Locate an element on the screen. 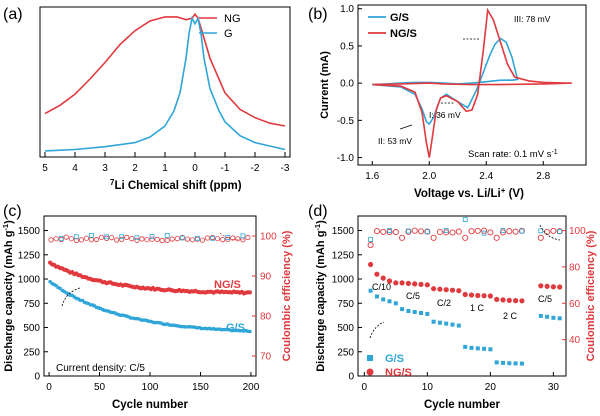 This screenshot has width=600, height=416. y-tick-label: 500 is located at coordinates (345, 328).